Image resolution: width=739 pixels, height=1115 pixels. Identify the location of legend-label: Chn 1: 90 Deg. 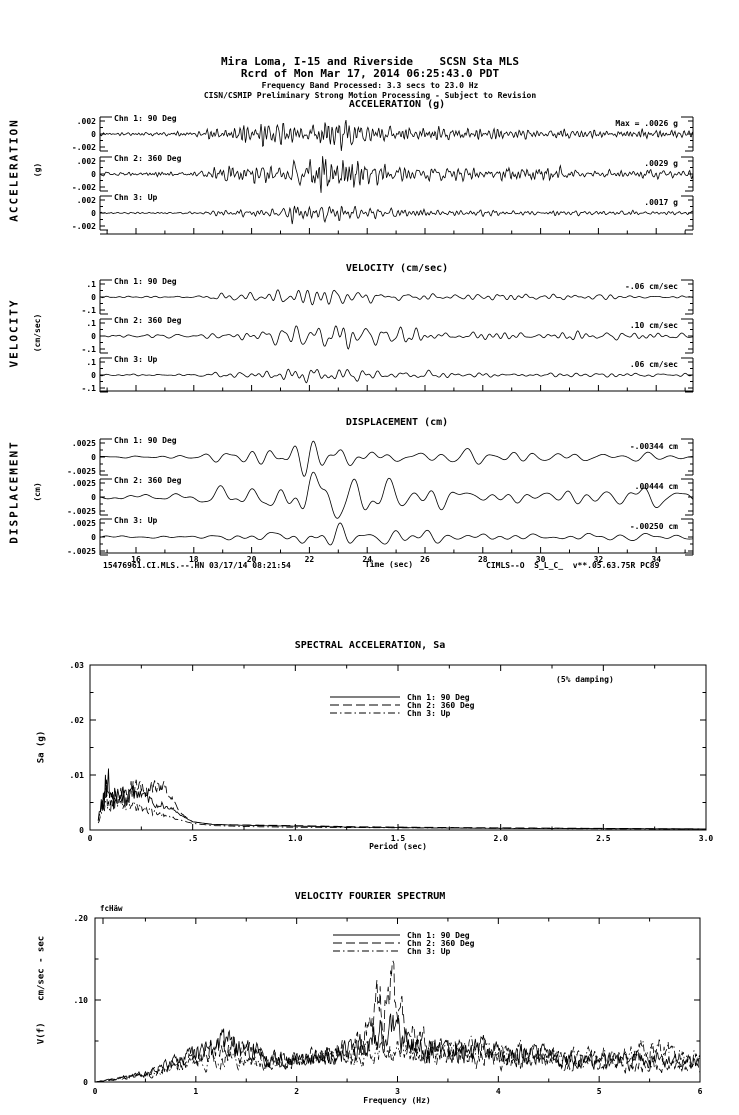
(438, 935).